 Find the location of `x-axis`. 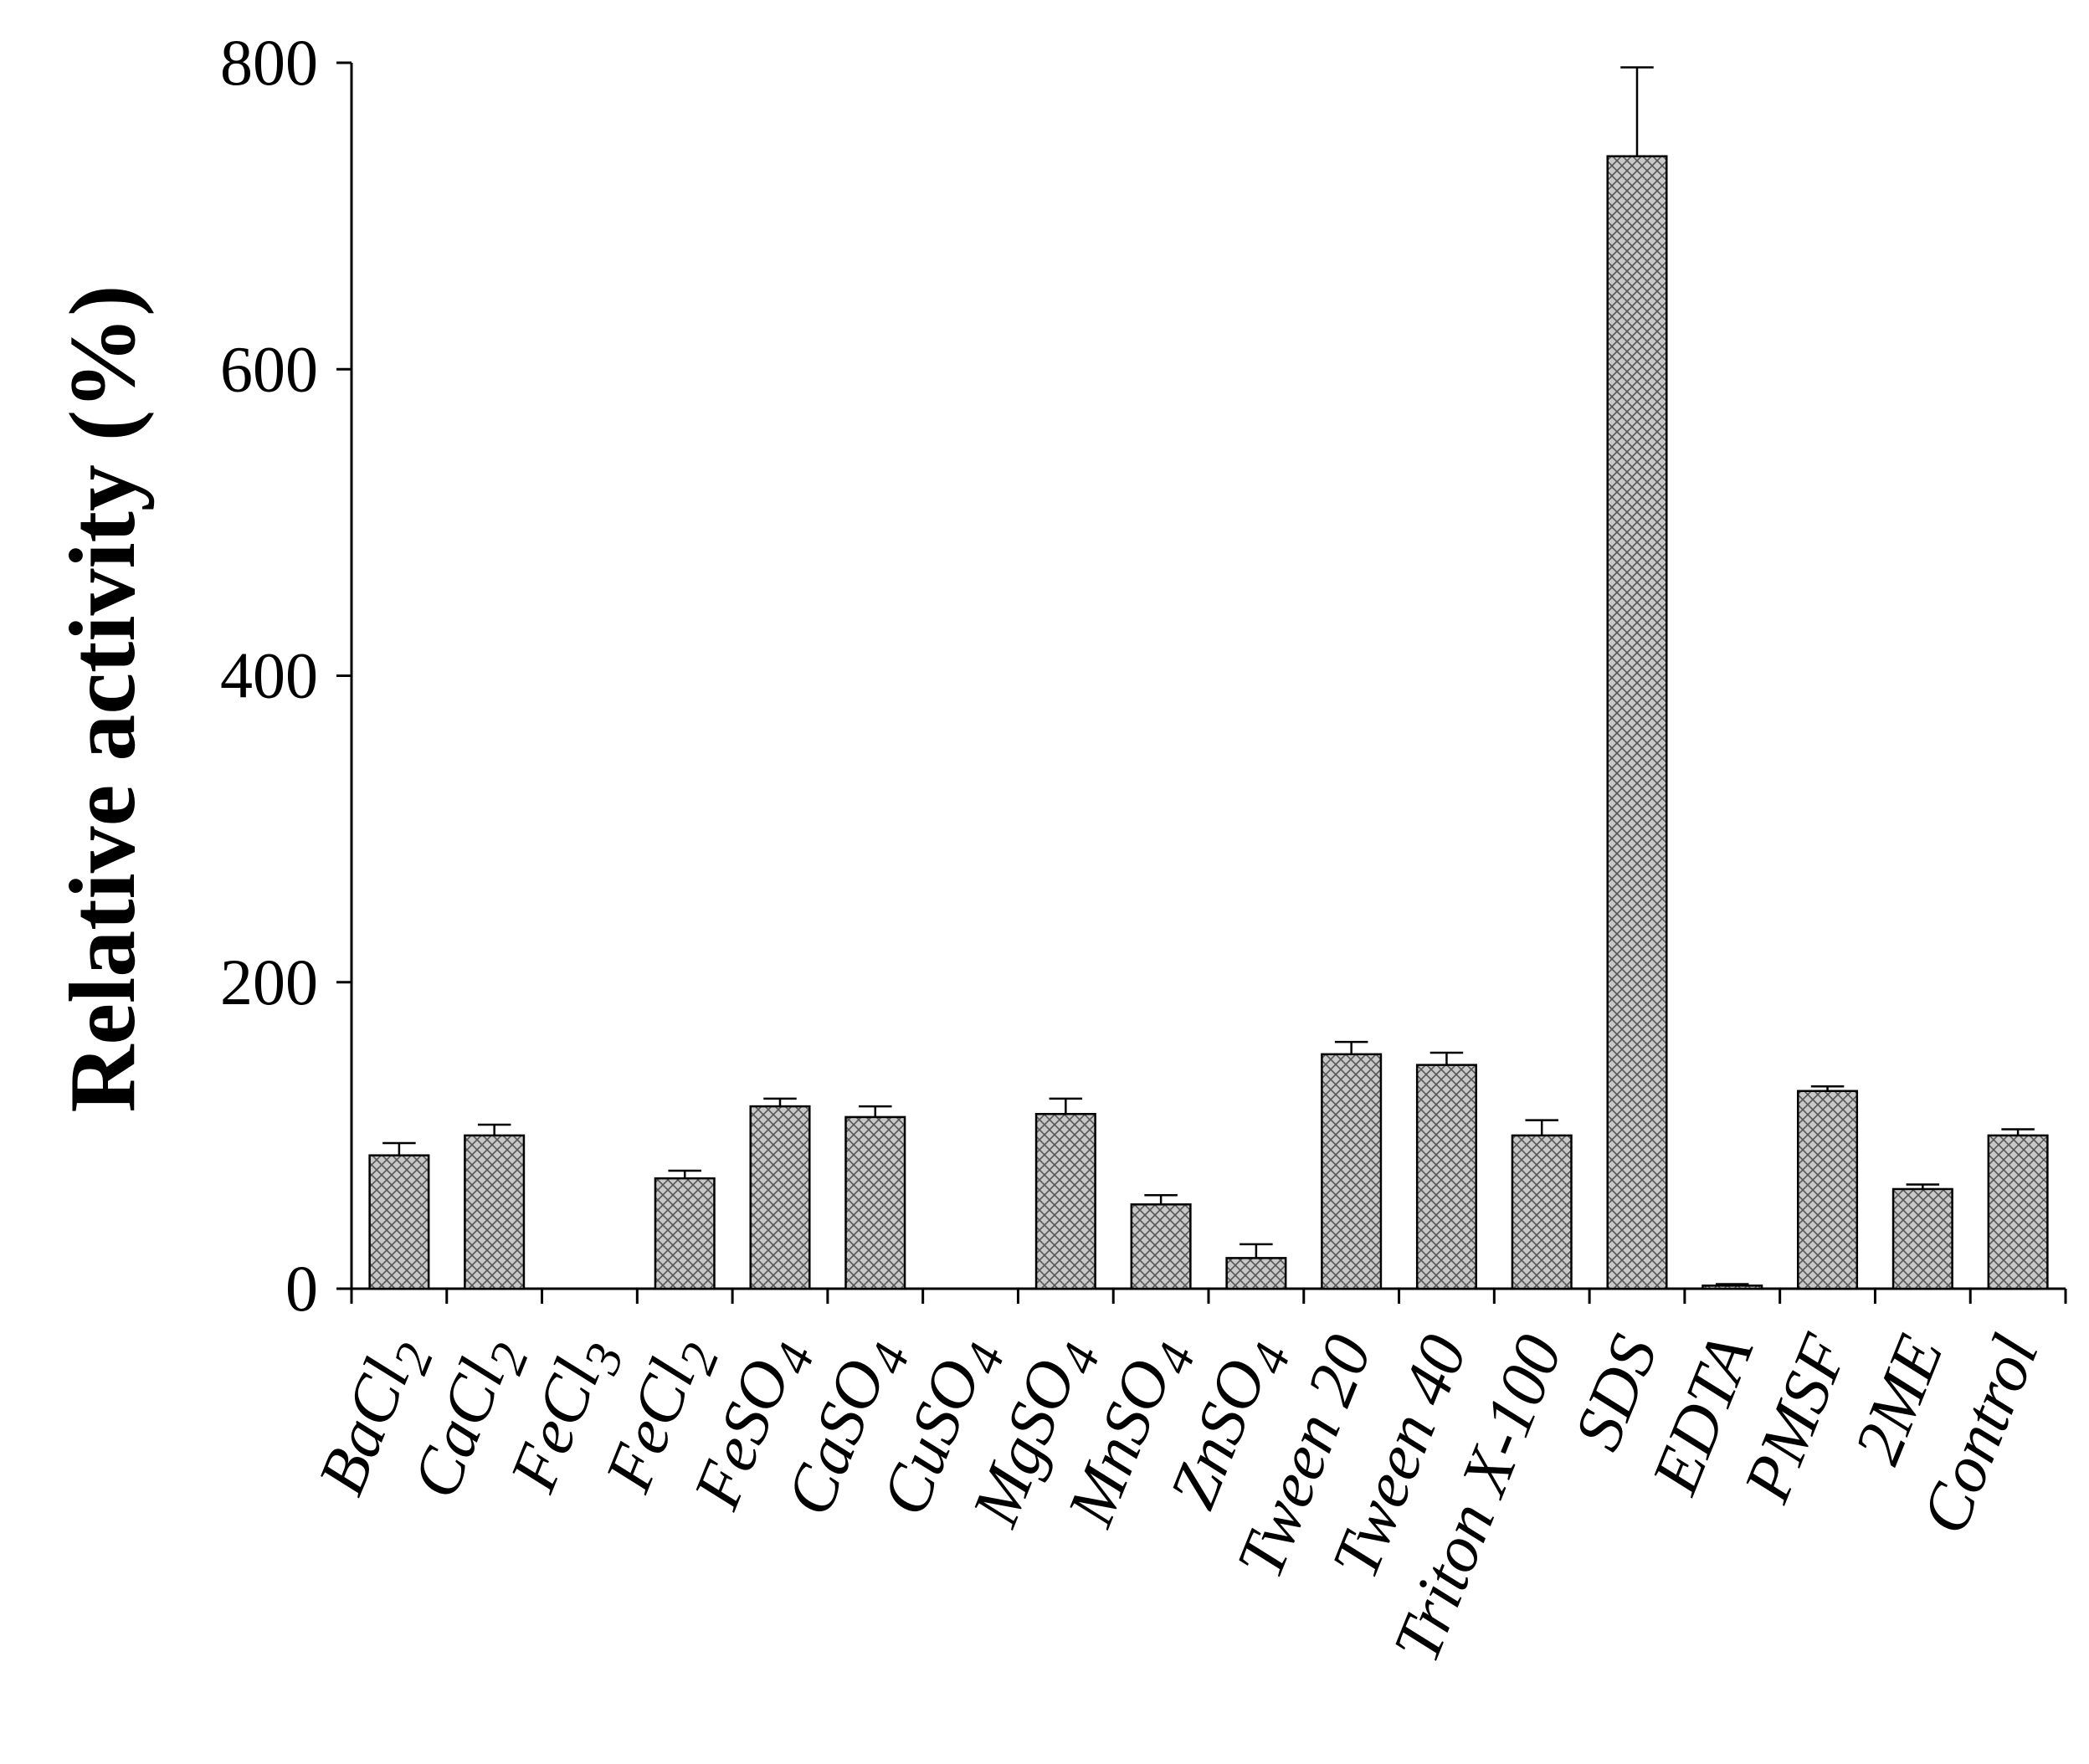

x-axis is located at coordinates (1208, 1295).